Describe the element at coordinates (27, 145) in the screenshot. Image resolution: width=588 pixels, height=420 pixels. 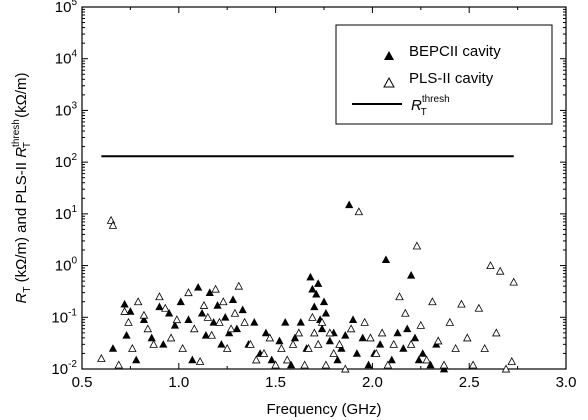
I see `y-label-sub2: T` at that location.